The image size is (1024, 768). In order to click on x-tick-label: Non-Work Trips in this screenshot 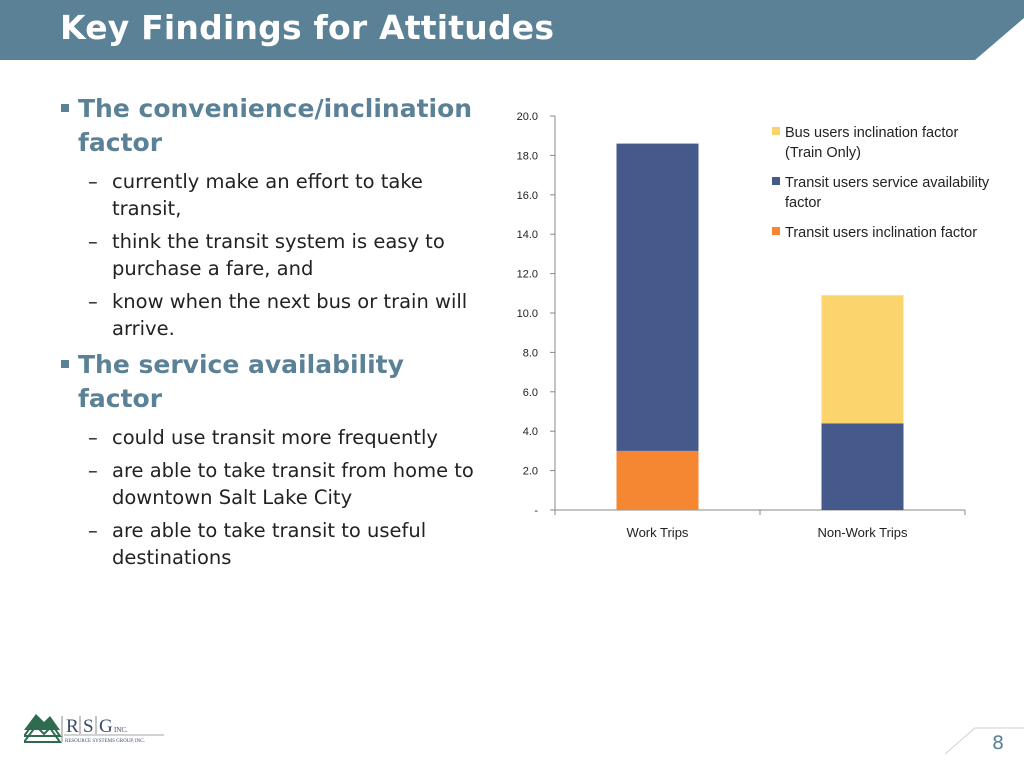, I will do `click(862, 532)`.